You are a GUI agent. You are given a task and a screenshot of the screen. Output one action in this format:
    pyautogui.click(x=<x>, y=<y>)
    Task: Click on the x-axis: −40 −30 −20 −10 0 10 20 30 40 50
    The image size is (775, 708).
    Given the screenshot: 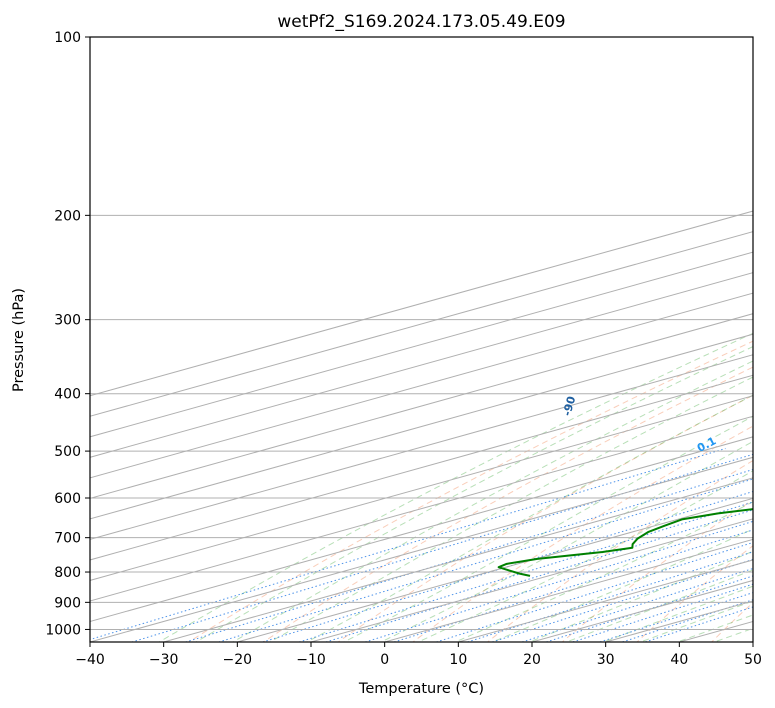 What is the action you would take?
    pyautogui.click(x=418, y=655)
    